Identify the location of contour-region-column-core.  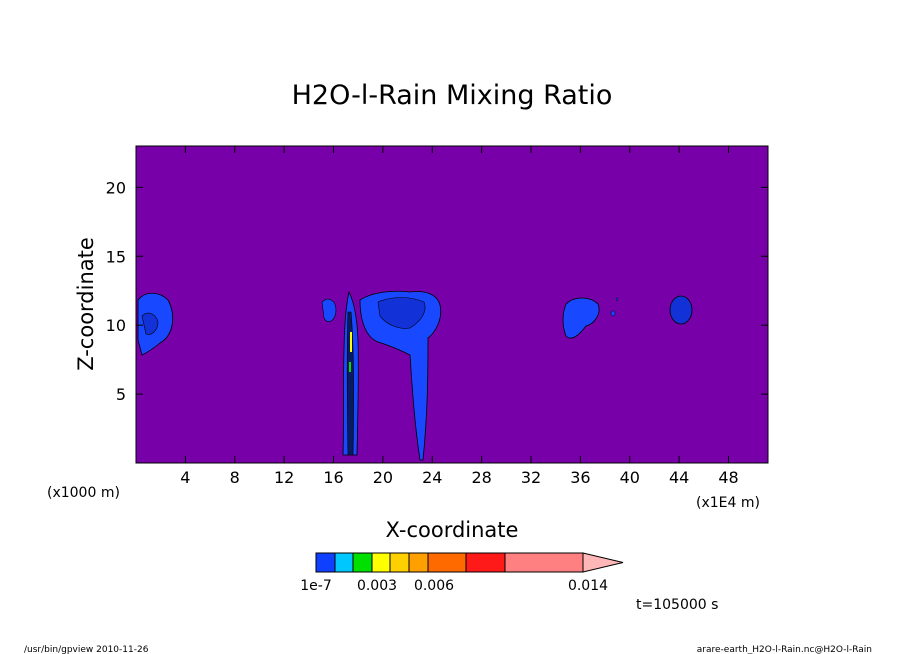
(350, 383).